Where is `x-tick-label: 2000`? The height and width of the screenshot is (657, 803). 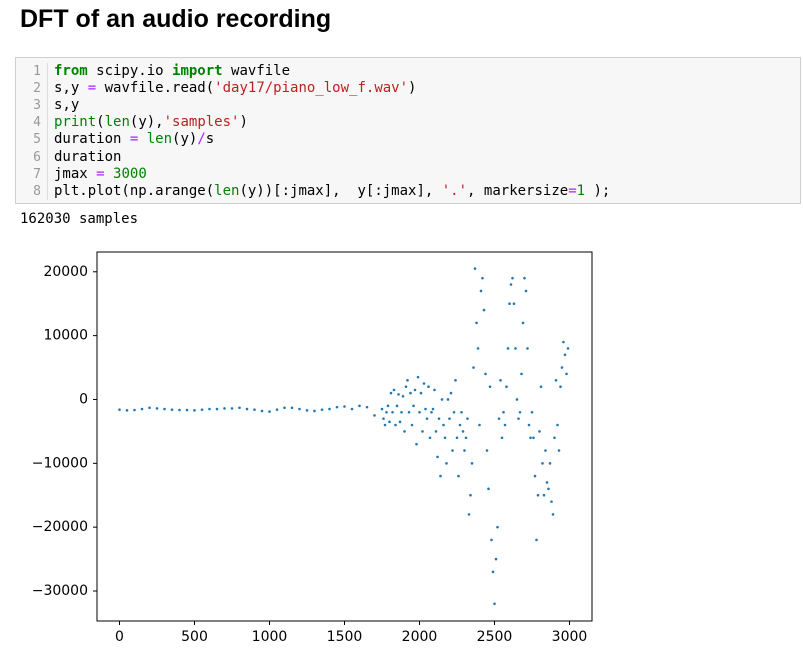
x-tick-label: 2000 is located at coordinates (420, 637).